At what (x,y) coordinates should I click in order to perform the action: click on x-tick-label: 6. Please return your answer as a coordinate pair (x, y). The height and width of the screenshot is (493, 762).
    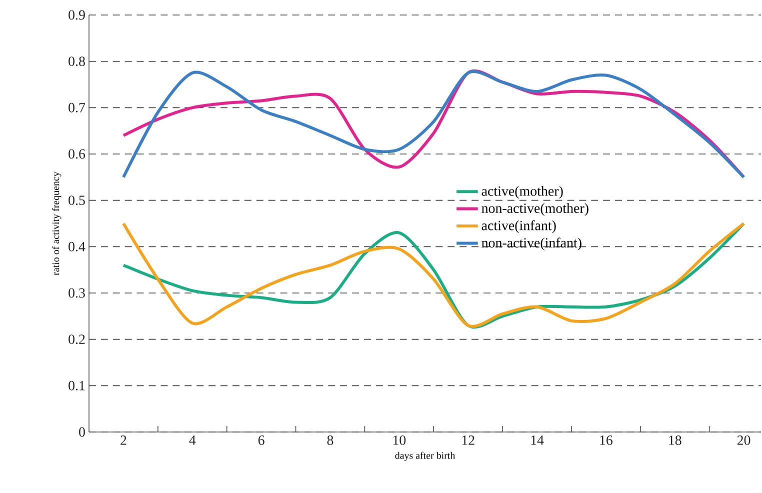
    Looking at the image, I should click on (261, 440).